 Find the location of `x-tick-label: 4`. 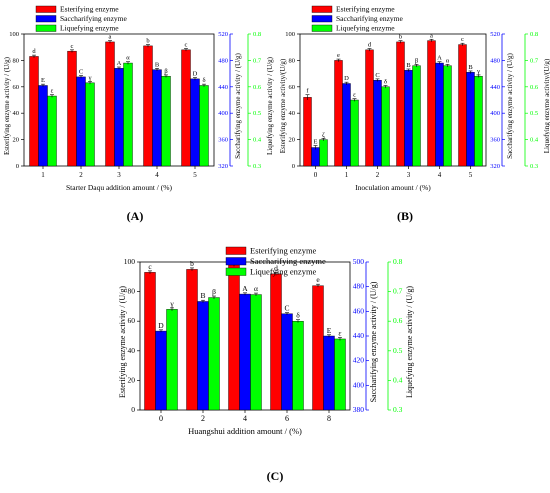

x-tick-label: 4 is located at coordinates (245, 418).